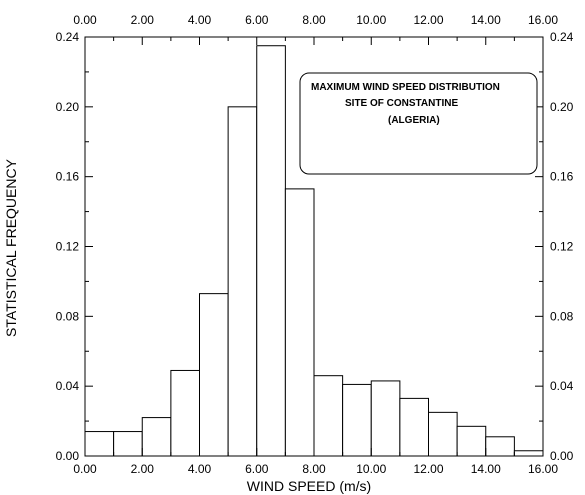 The image size is (585, 495). I want to click on y-tick-label-left: 0.00, so click(68, 456).